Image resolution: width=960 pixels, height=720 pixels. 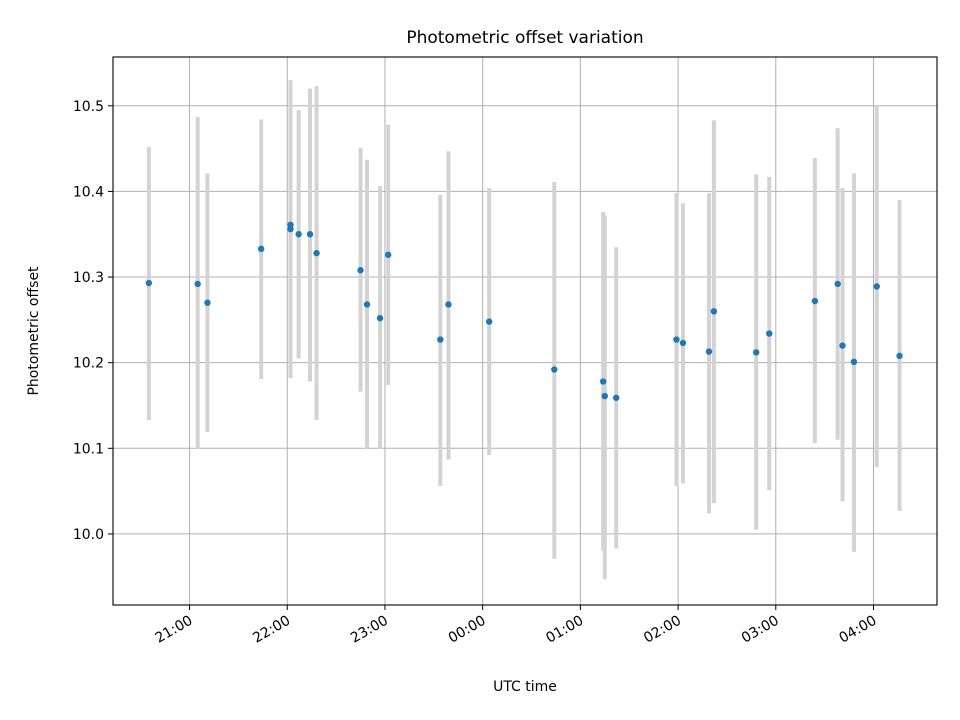 I want to click on y-tick-label: 10.5, so click(x=88, y=107).